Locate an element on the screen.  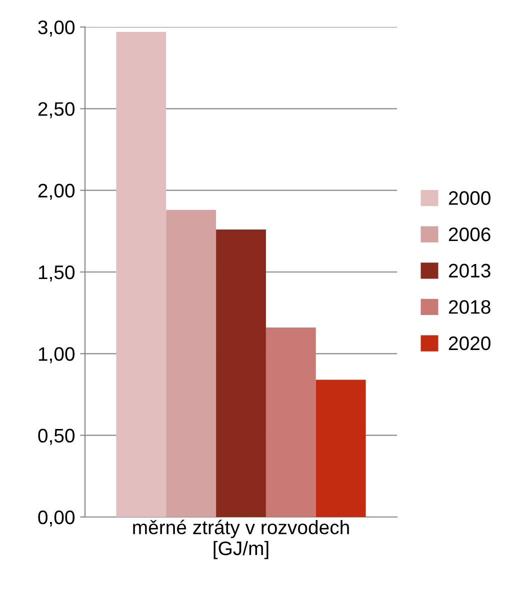
legend-label: 2013 is located at coordinates (469, 271).